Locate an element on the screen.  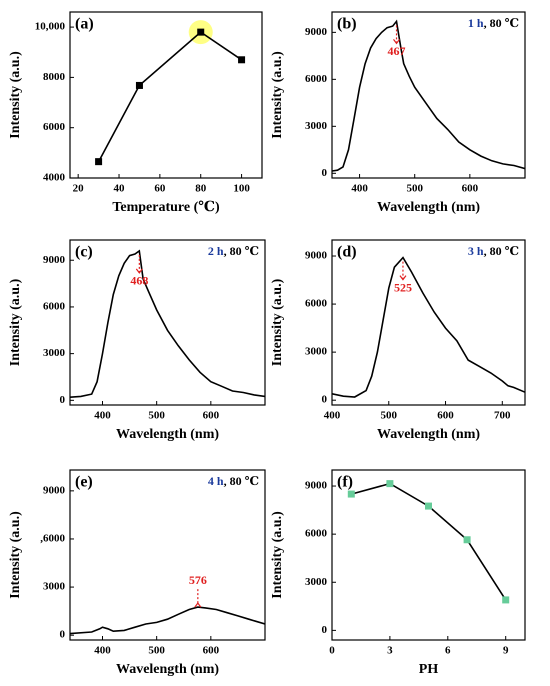
x-axis-label: PH is located at coordinates (429, 669).